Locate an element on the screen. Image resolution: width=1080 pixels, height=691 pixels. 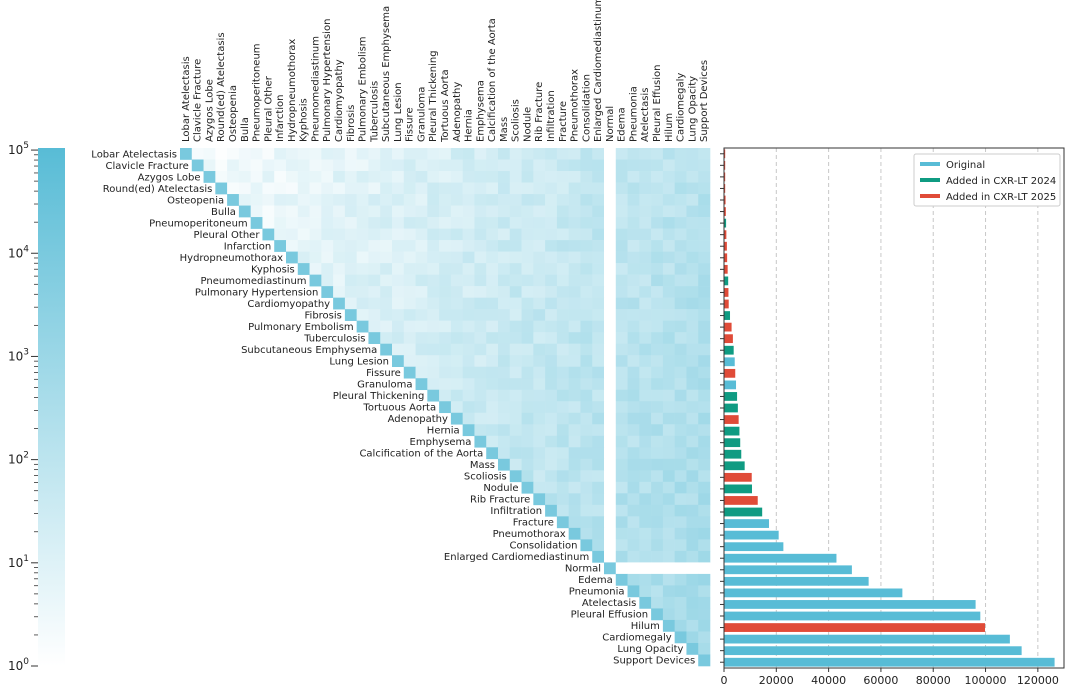
legend-box is located at coordinates (987, 180).